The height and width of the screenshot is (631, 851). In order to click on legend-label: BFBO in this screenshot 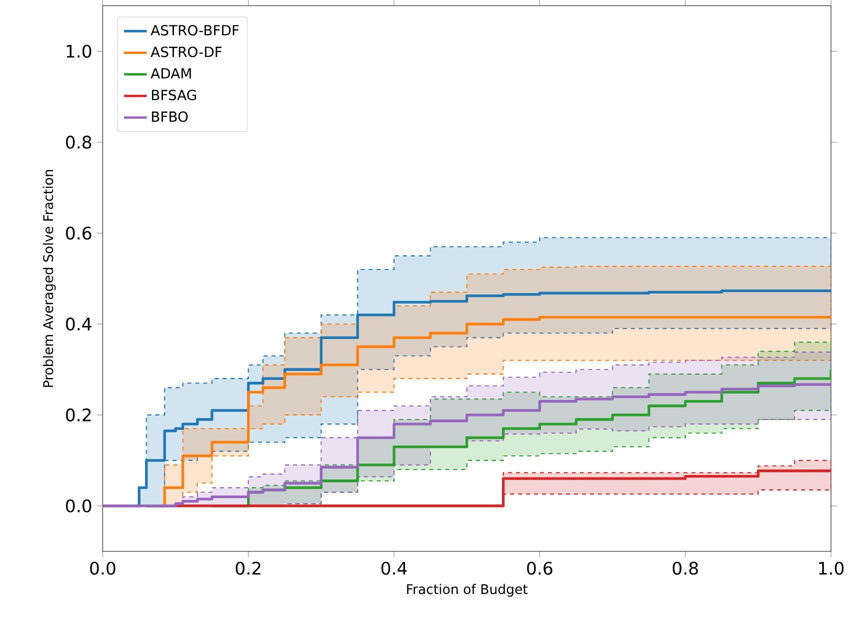, I will do `click(170, 116)`.